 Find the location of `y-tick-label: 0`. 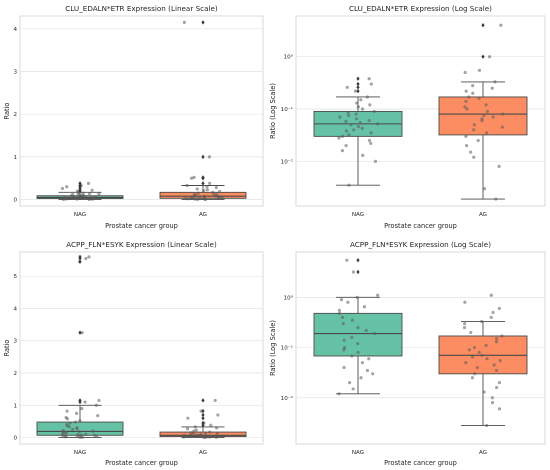

y-tick-label: 0 is located at coordinates (15, 439).